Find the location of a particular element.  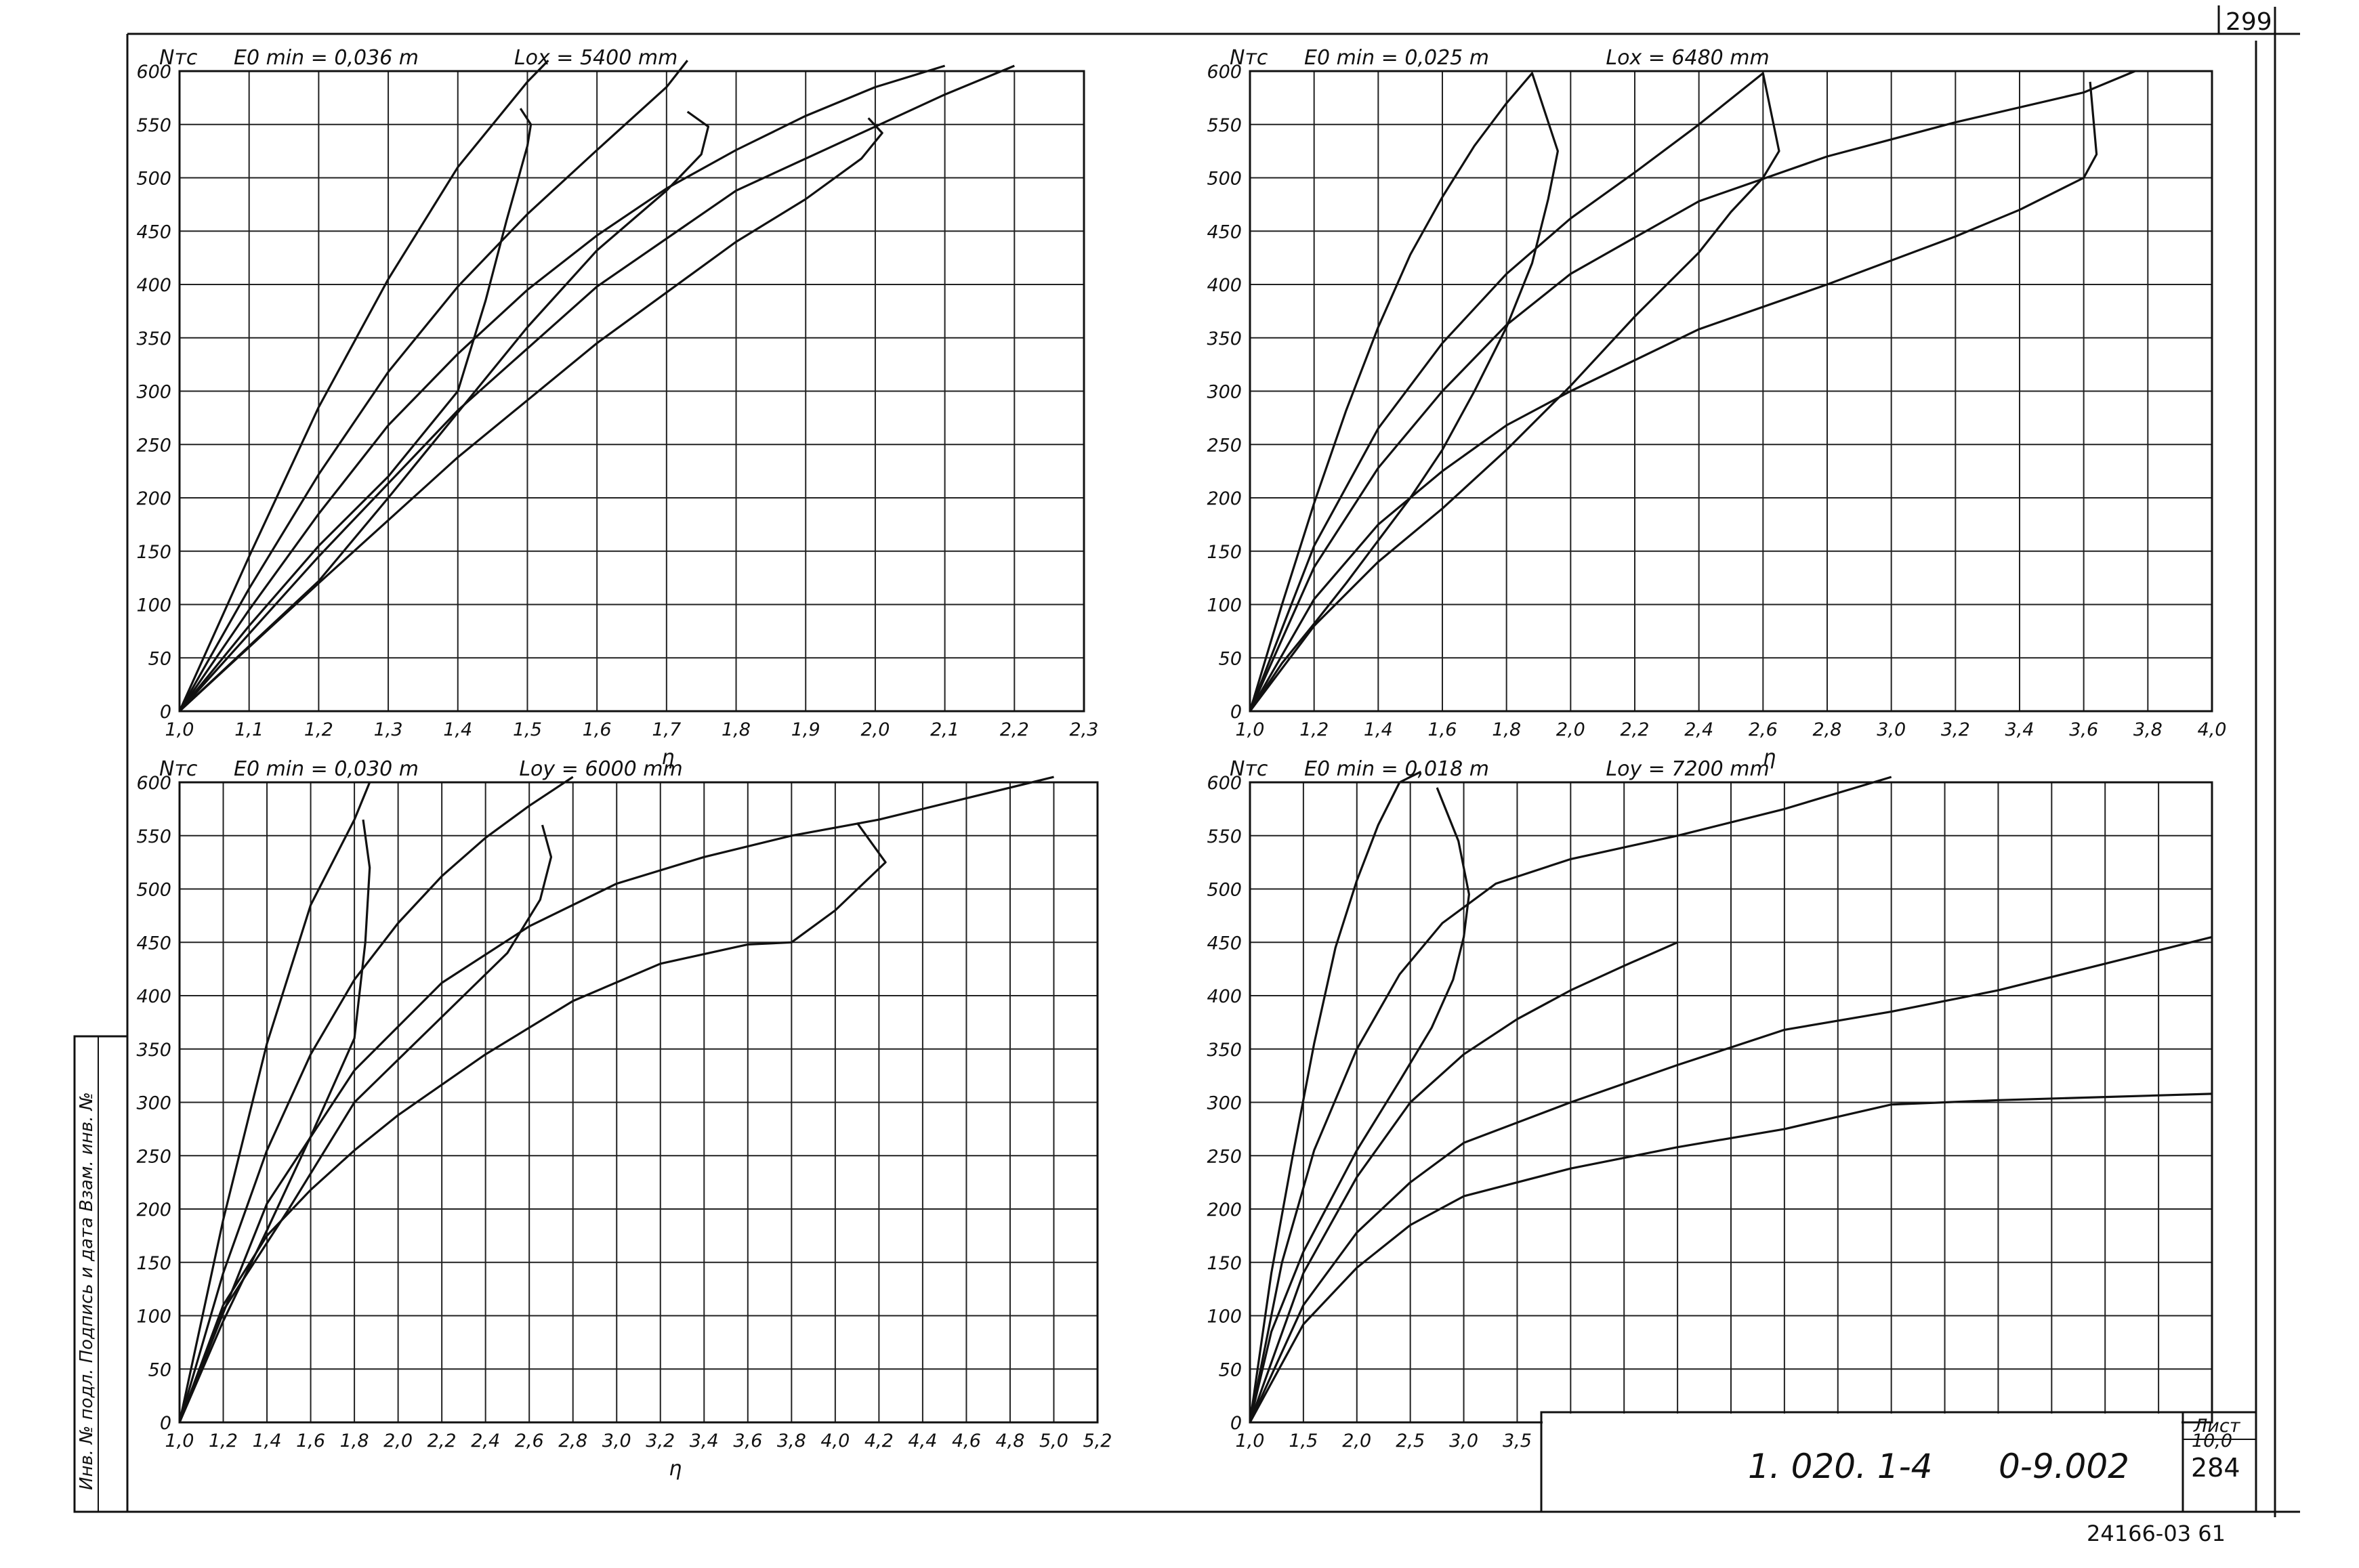

title-block-cover is located at coordinates (1862, 1462).